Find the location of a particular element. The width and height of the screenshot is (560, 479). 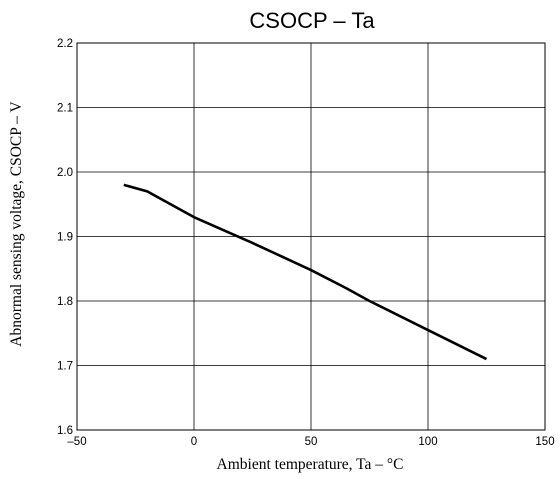

x-tick-label: 0 is located at coordinates (194, 442).